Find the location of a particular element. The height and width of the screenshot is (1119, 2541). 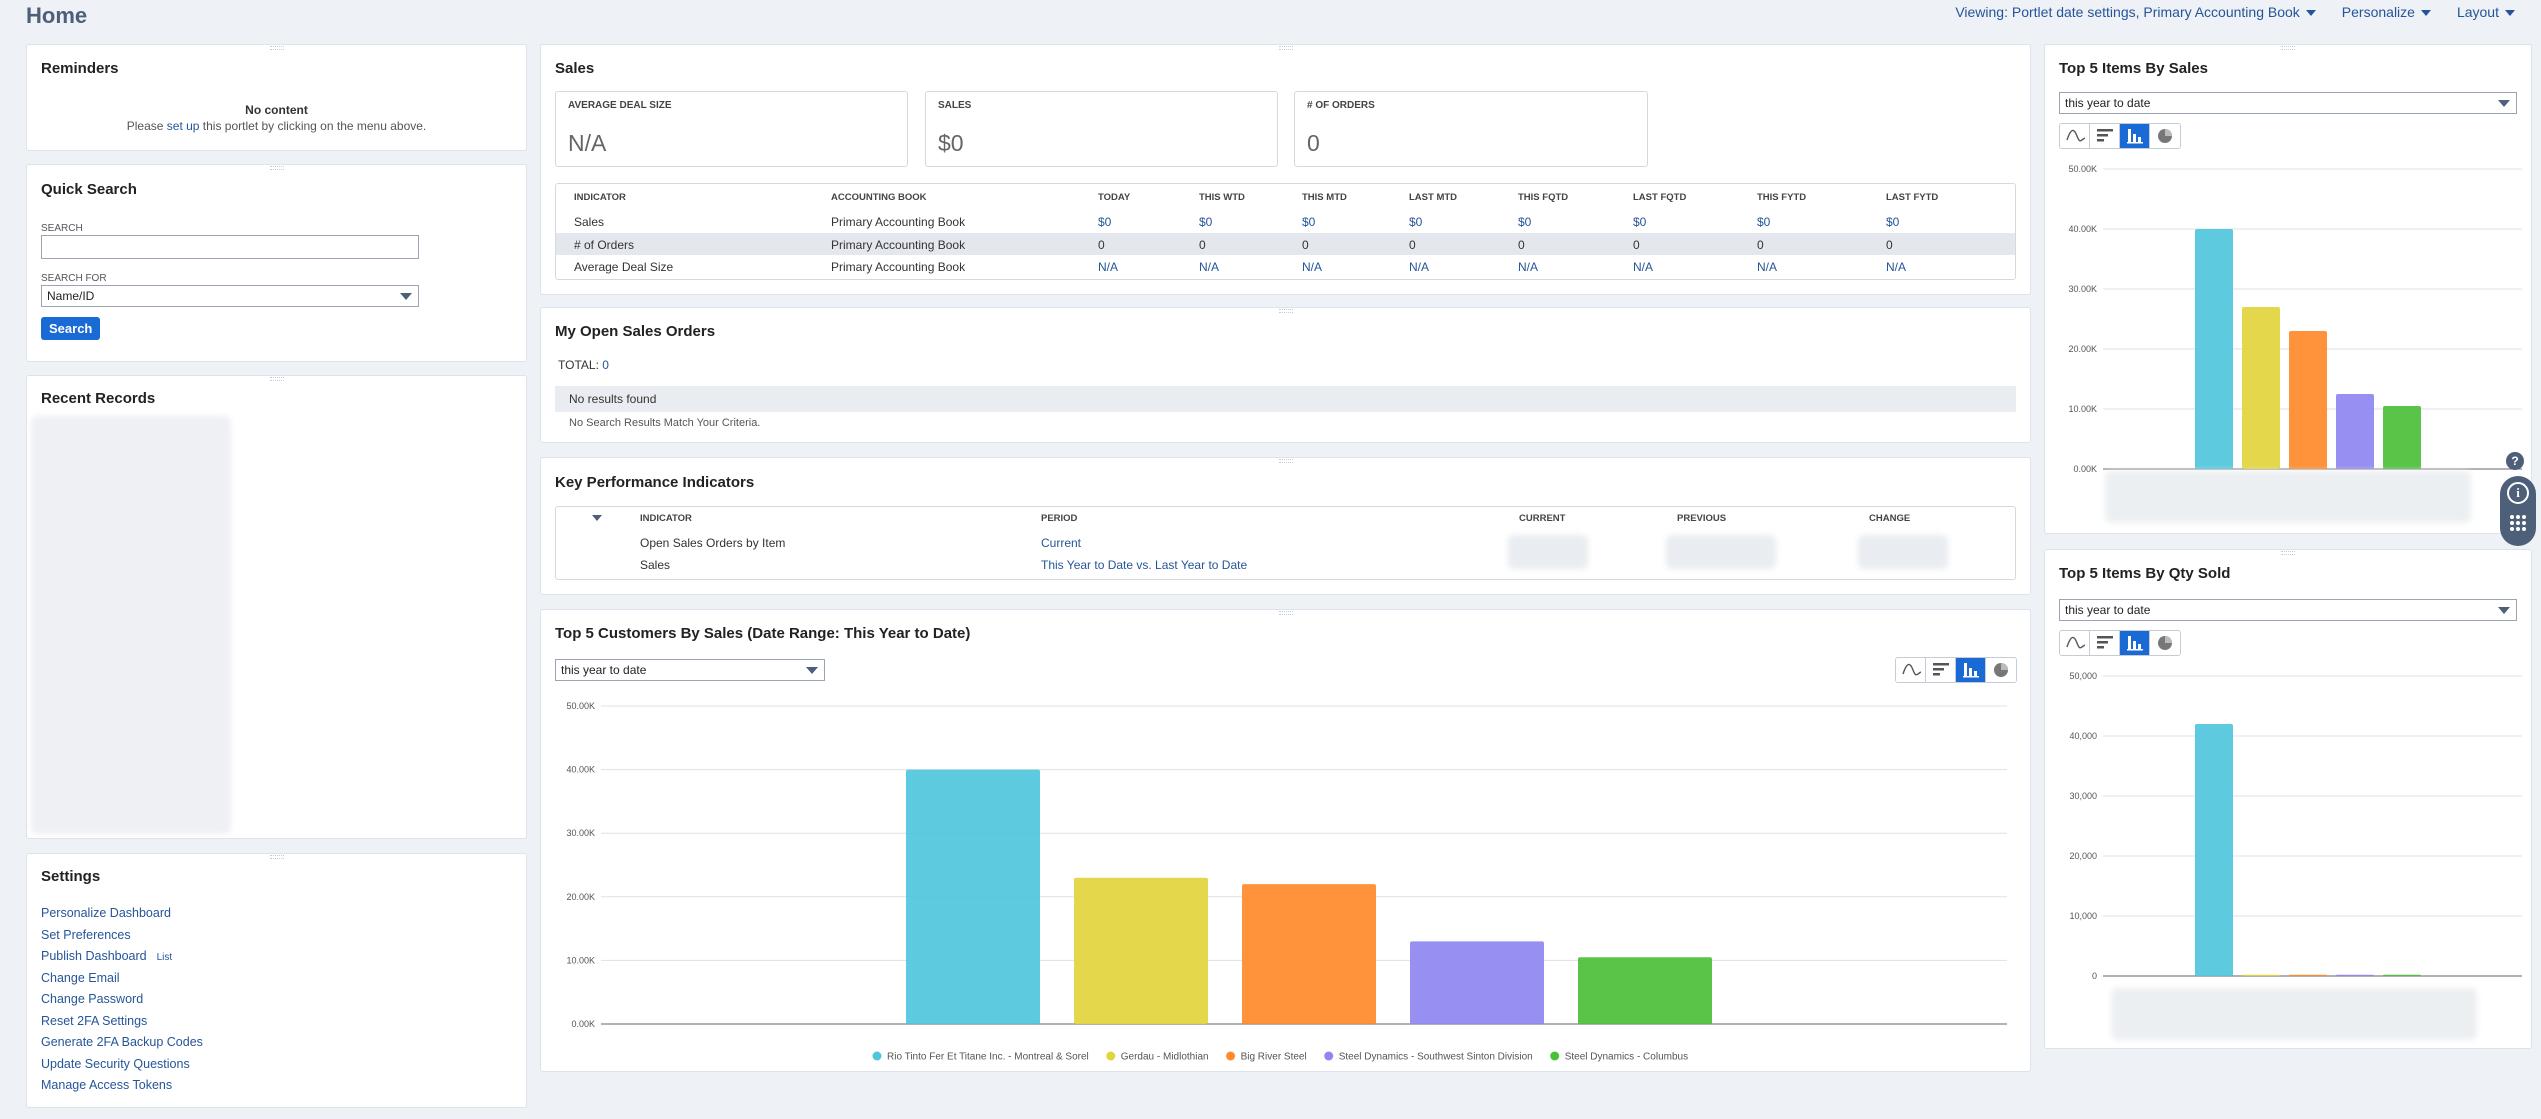

y-tick-label: 40.00K is located at coordinates (580, 770).